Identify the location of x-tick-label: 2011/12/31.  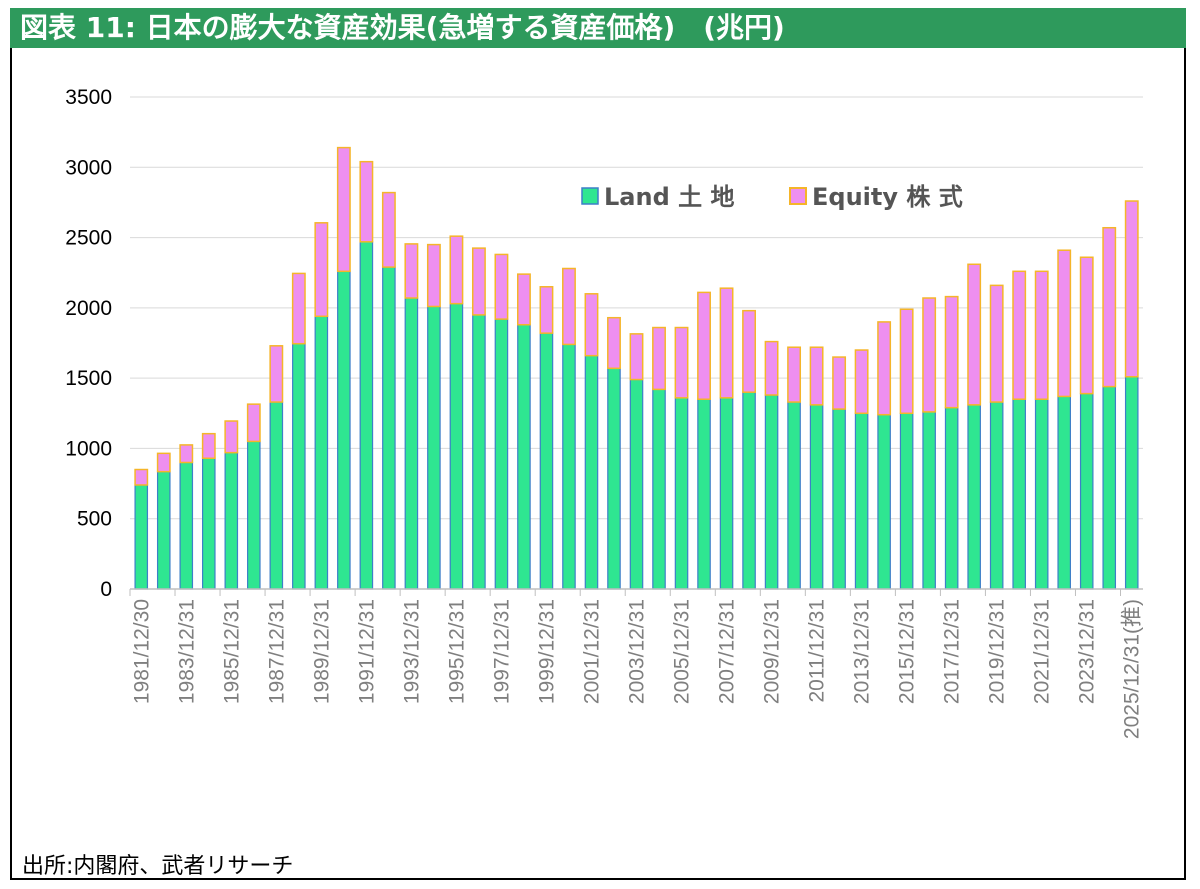
(817, 651).